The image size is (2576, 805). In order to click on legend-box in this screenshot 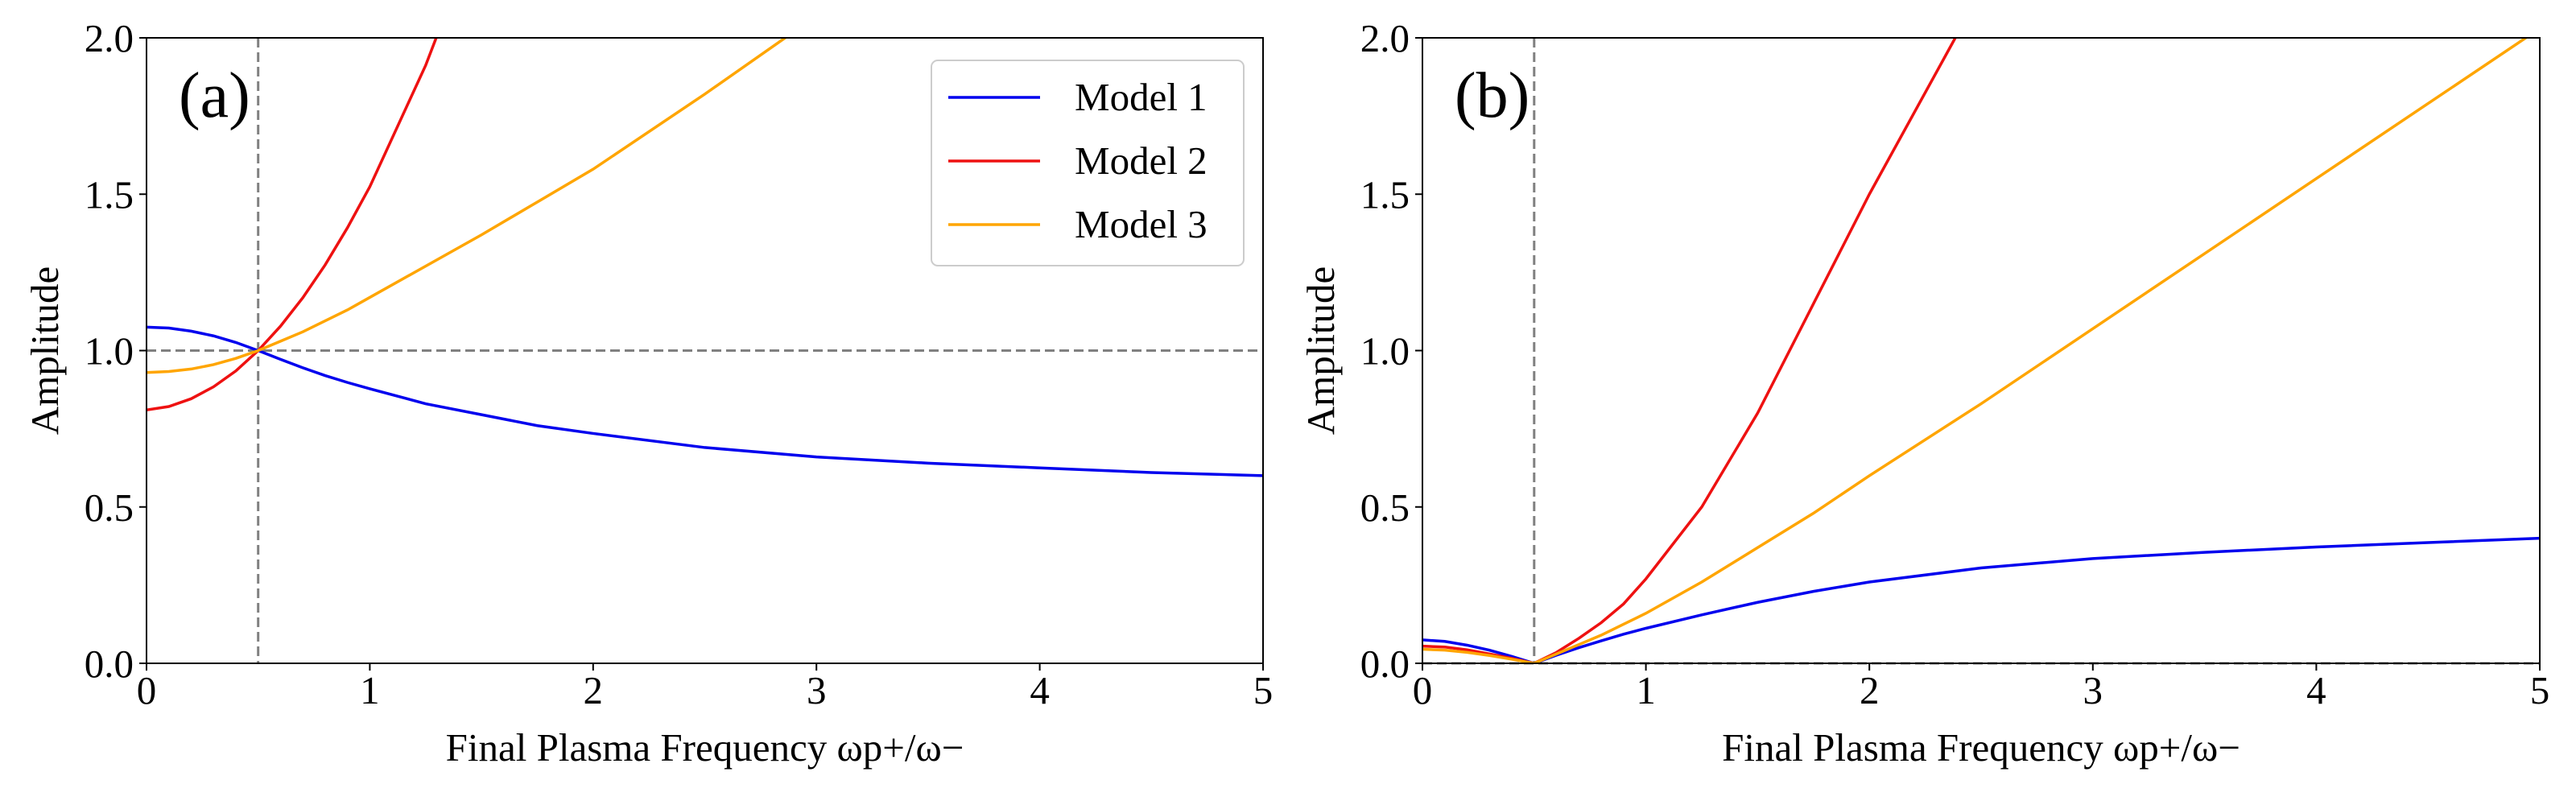, I will do `click(1088, 163)`.